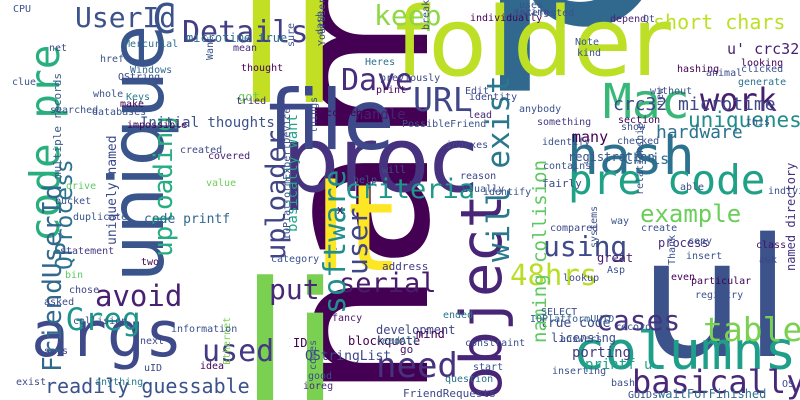 Image resolution: width=800 pixels, height=400 pixels. Describe the element at coordinates (587, 42) in the screenshot. I see `word: Note` at that location.